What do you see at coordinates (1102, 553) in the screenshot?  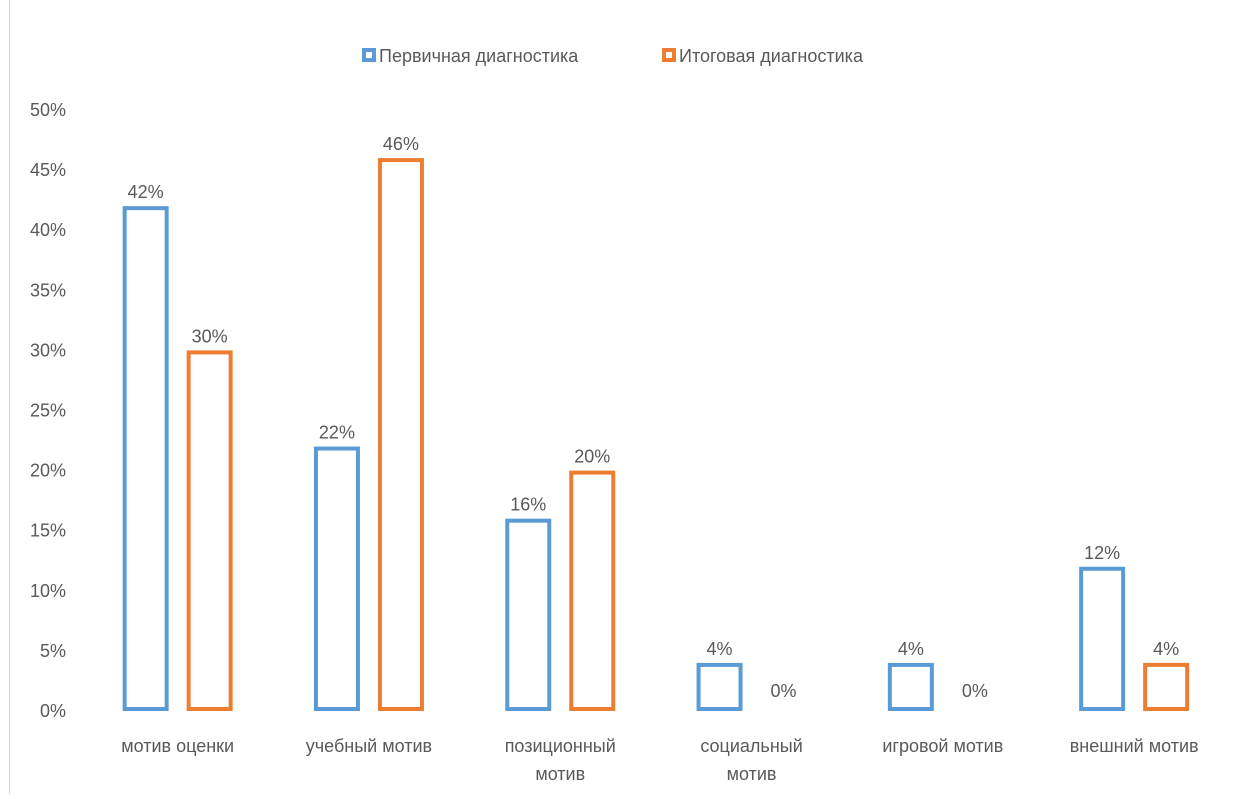 I see `data-label: 12%` at bounding box center [1102, 553].